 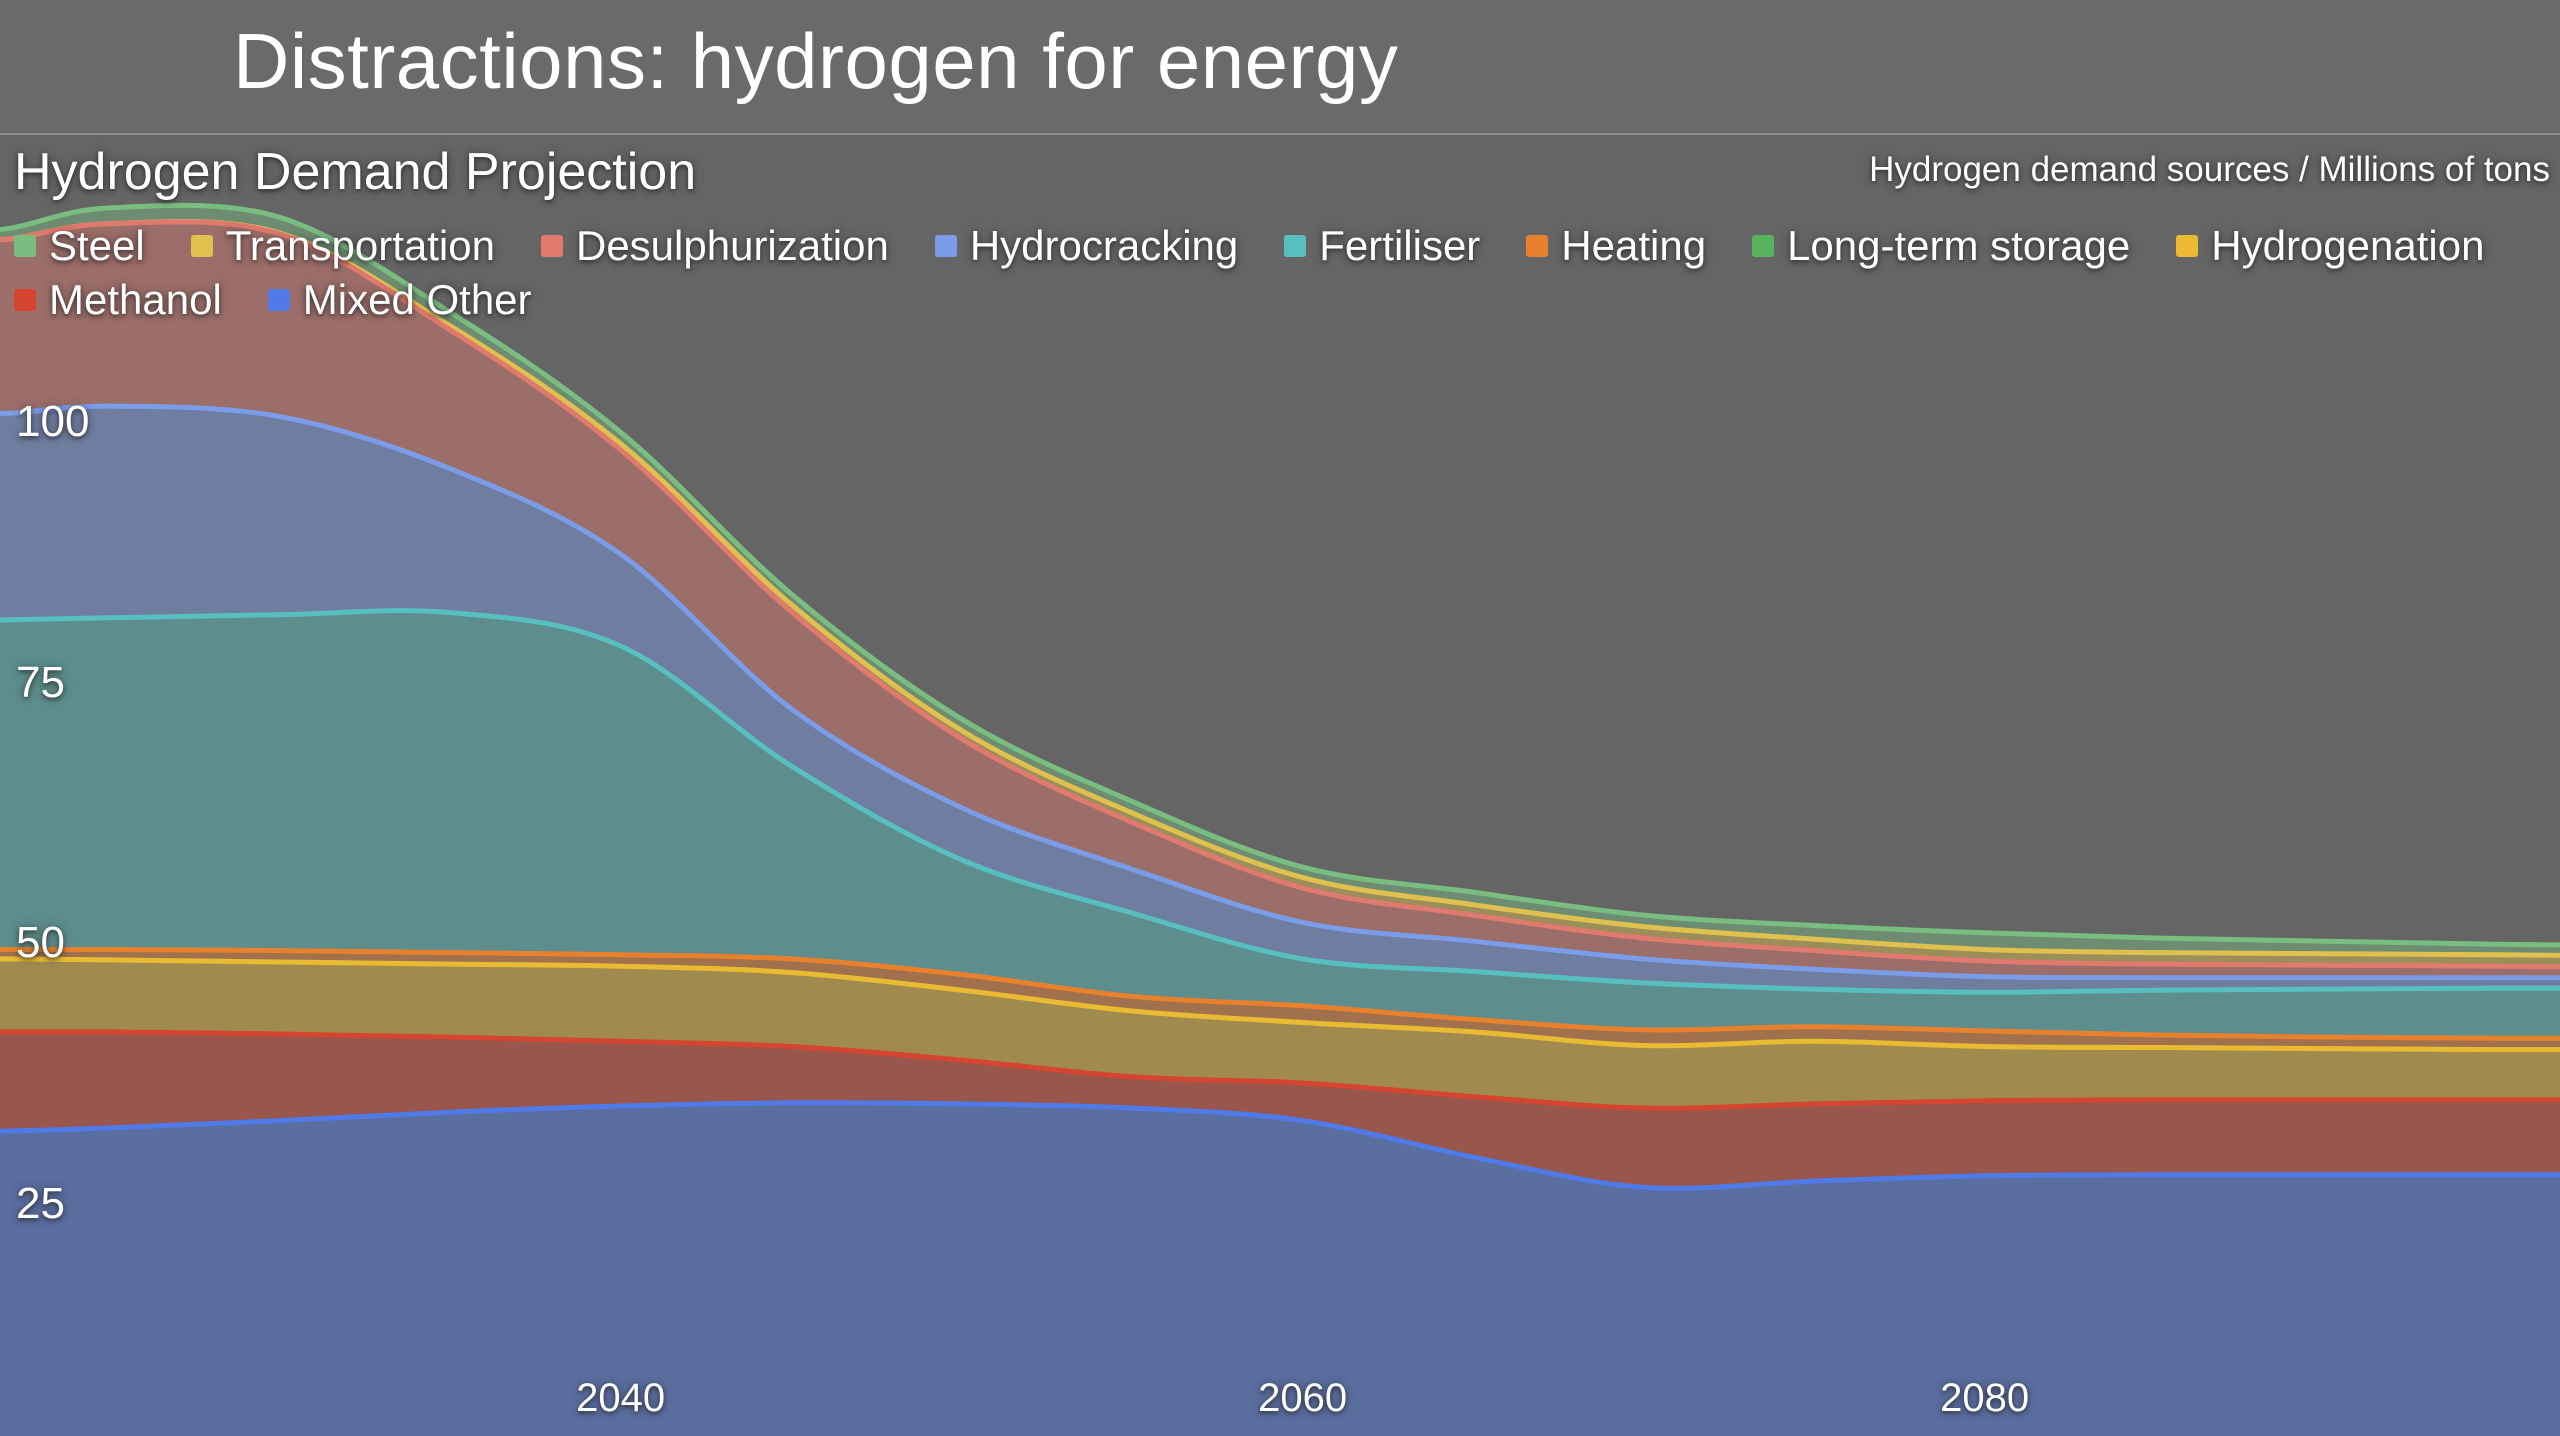 I want to click on legend-label: Mixed Other, so click(x=417, y=299).